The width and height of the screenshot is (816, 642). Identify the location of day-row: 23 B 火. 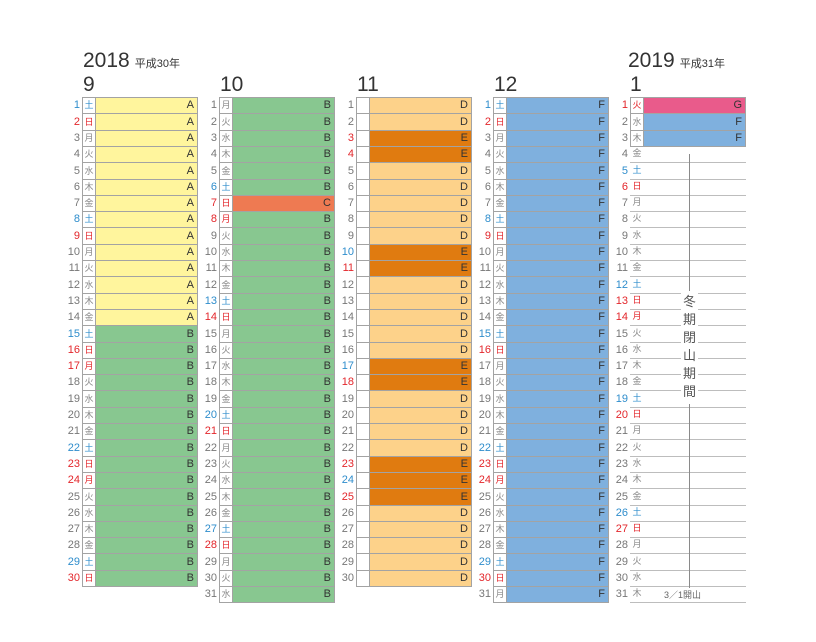
(267, 464).